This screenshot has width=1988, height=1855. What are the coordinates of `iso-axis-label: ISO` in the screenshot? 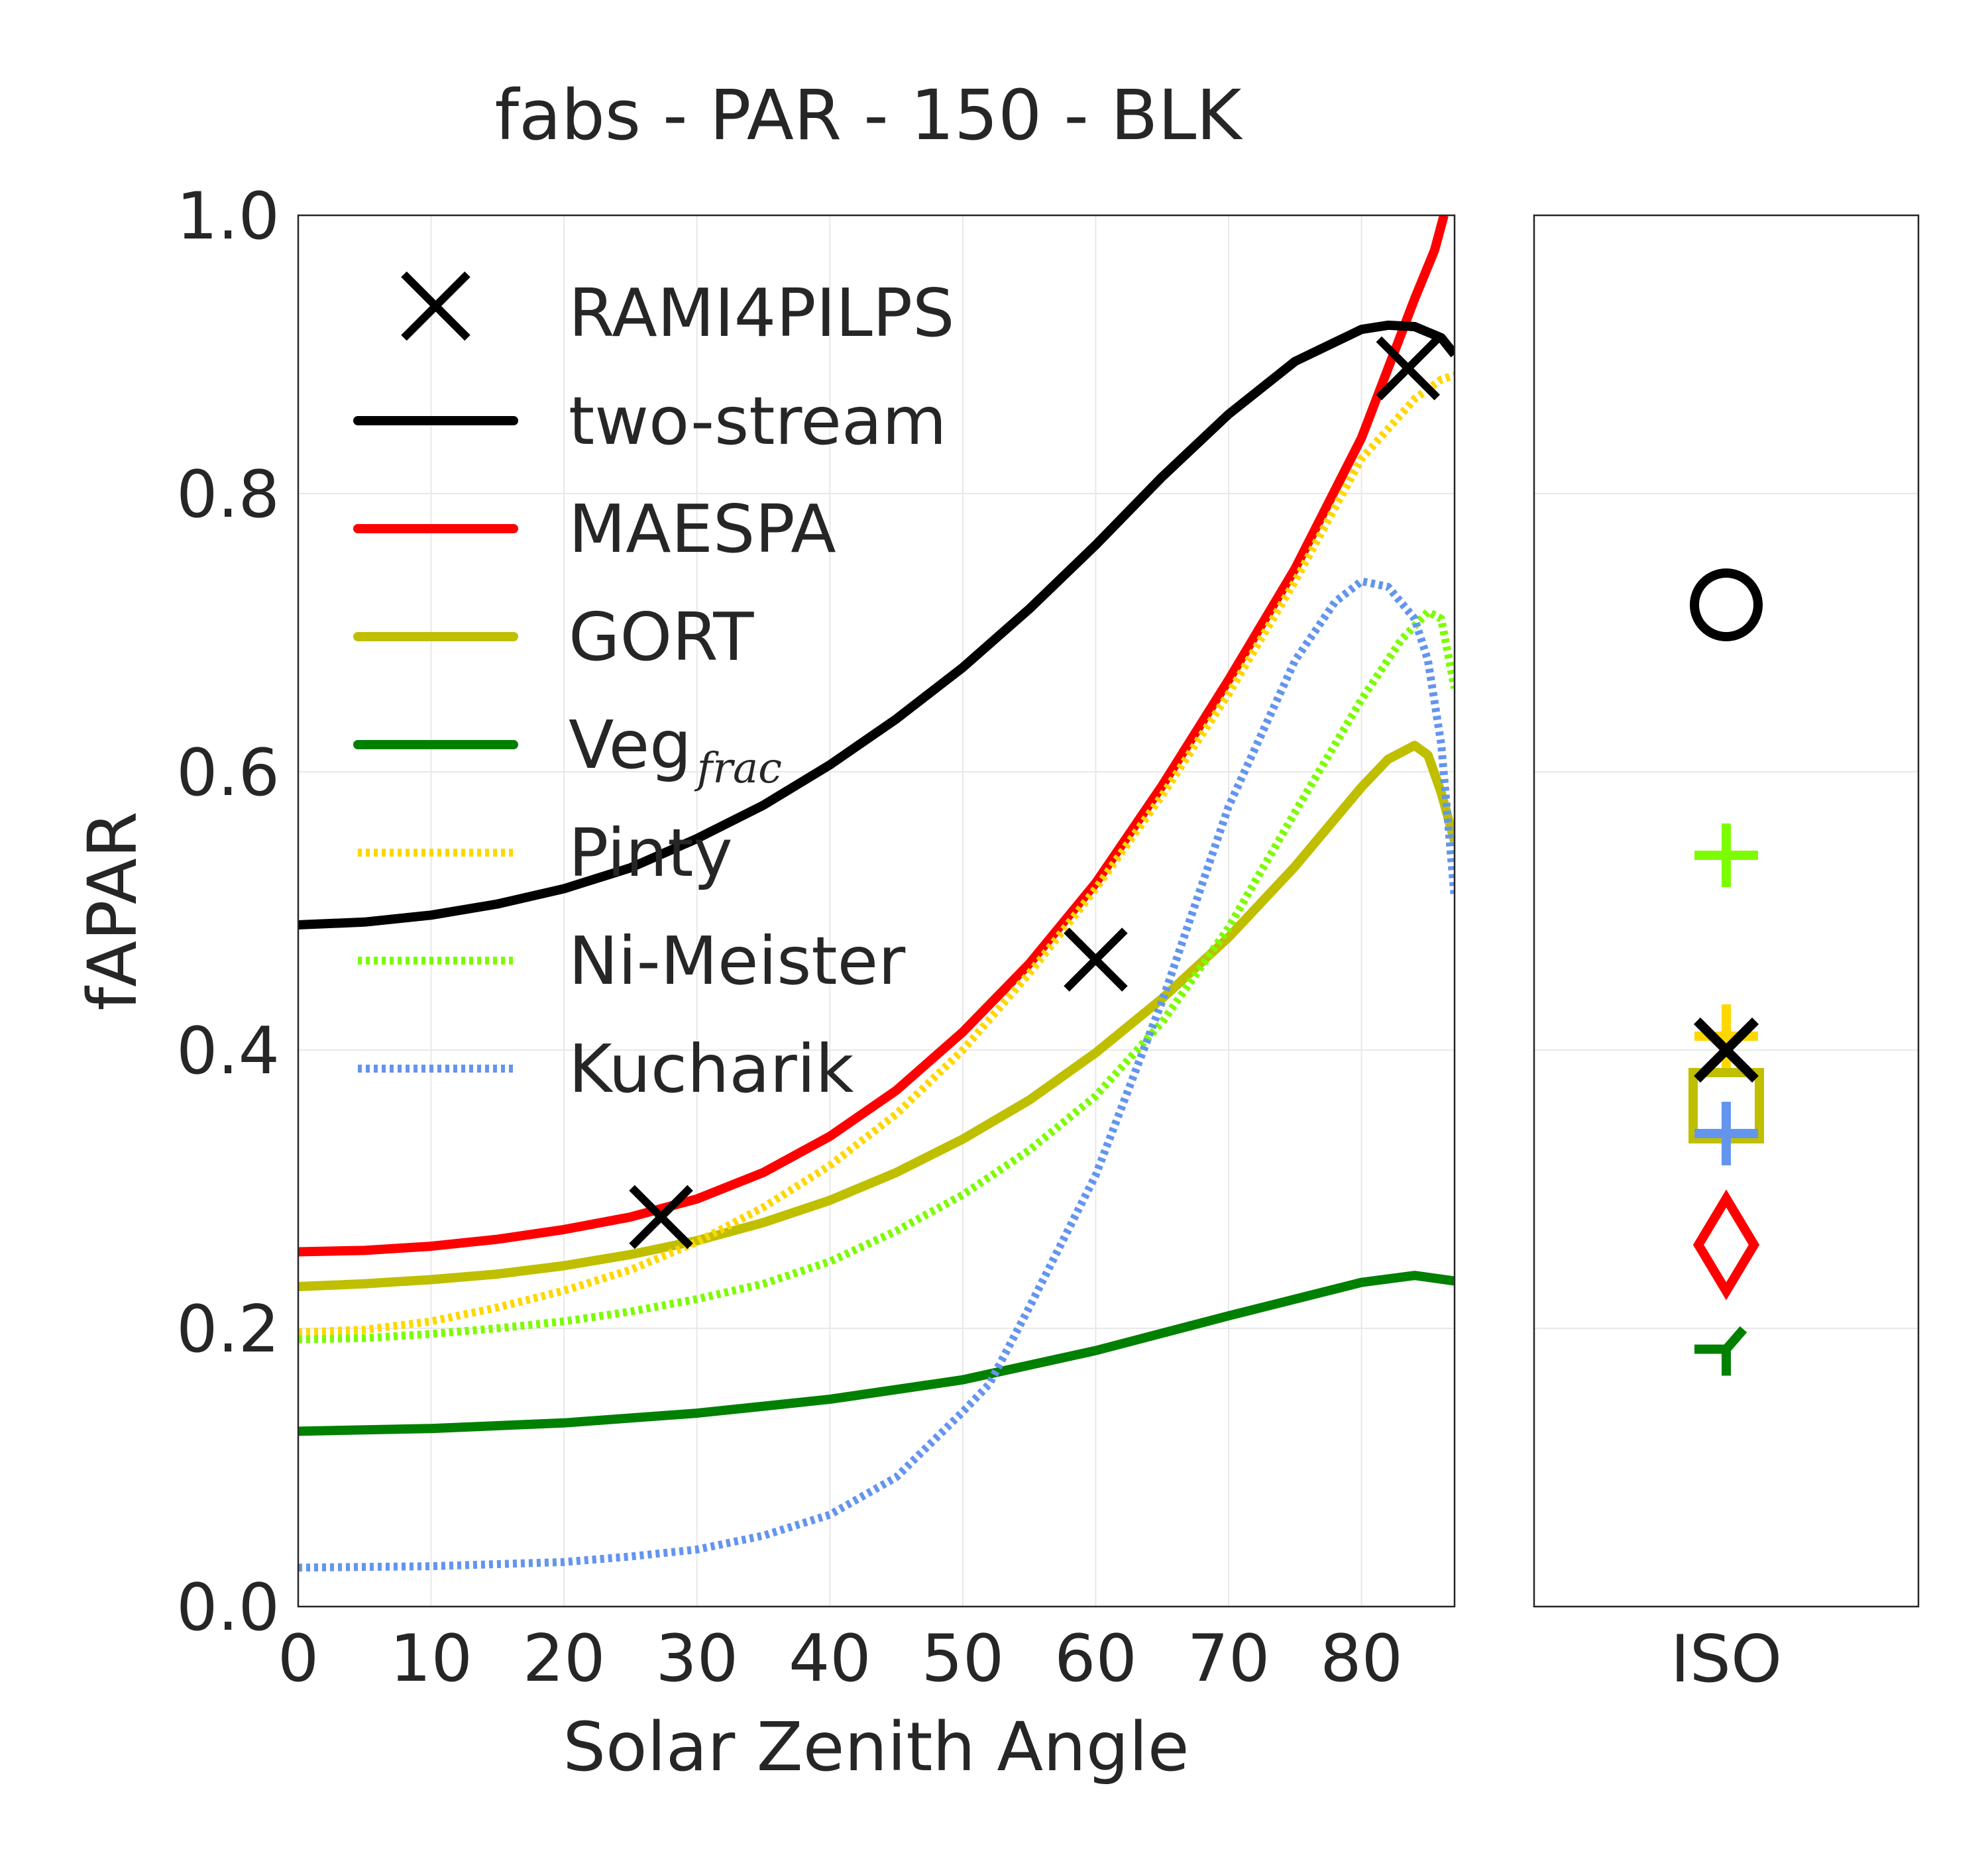 It's located at (1726, 1660).